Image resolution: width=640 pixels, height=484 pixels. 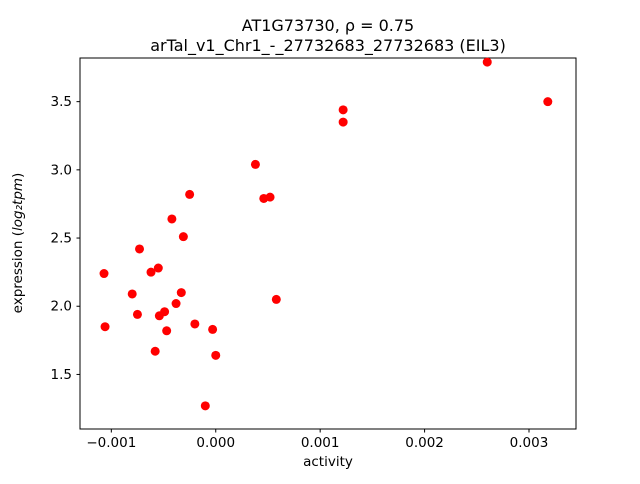 What do you see at coordinates (215, 443) in the screenshot?
I see `x-tick-label: 0.000` at bounding box center [215, 443].